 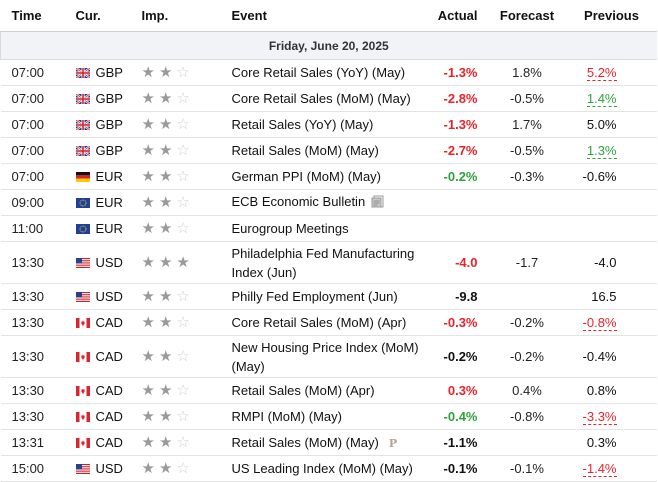 I want to click on previous-text: -3.3%, so click(x=599, y=417).